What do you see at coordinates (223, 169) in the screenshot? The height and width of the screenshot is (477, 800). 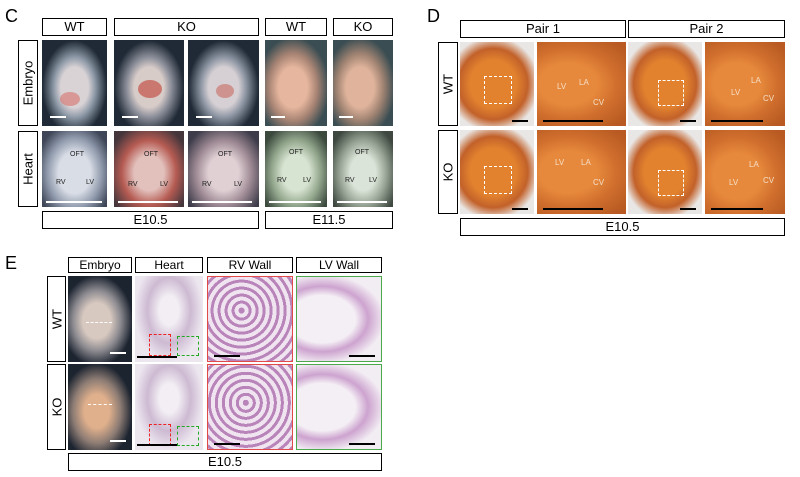 I see `image-c-heart-ko-b-e105: OFT RV LV` at bounding box center [223, 169].